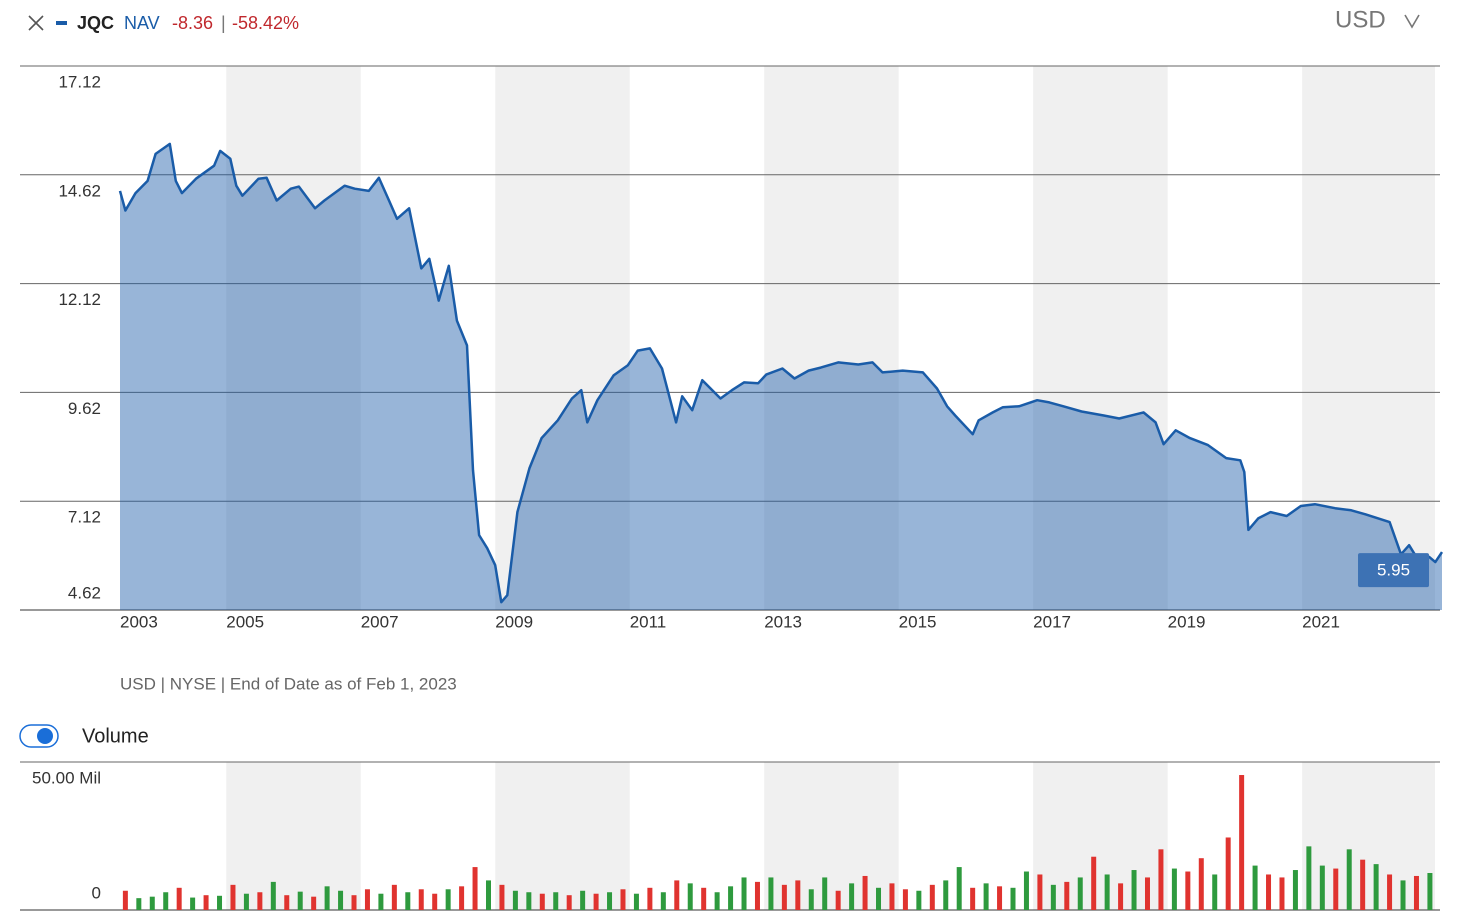  Describe the element at coordinates (96, 892) in the screenshot. I see `y-tick-label: 0` at that location.